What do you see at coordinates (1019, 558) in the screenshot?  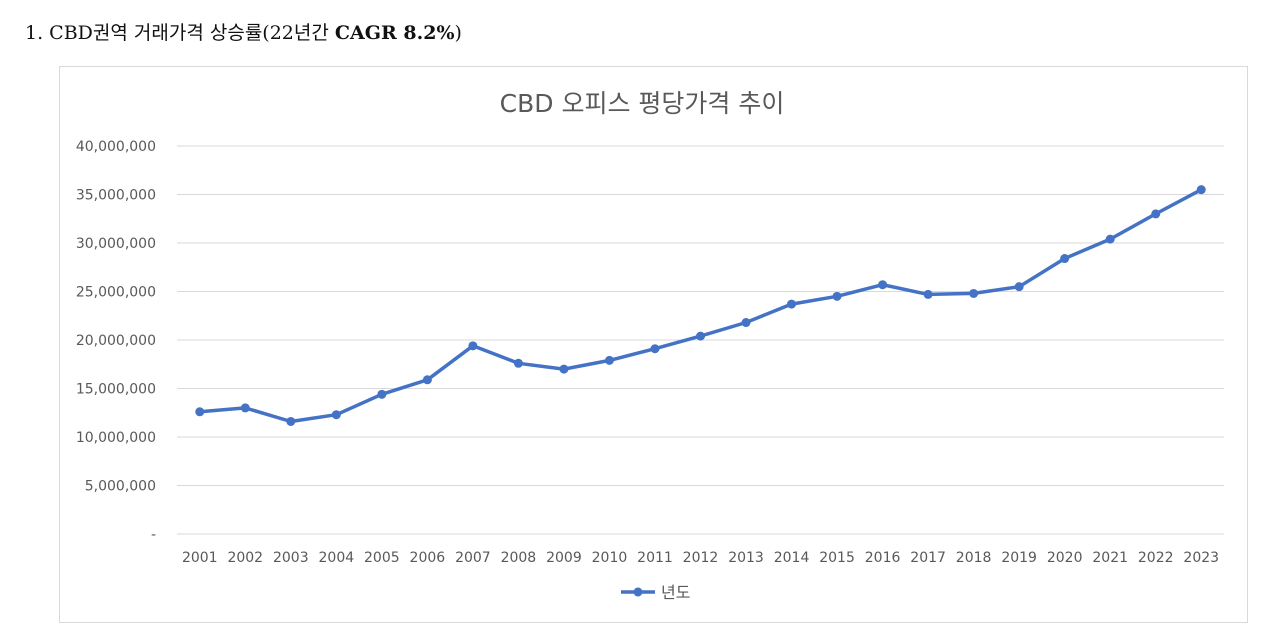 I see `x-tick-label: 2019` at bounding box center [1019, 558].